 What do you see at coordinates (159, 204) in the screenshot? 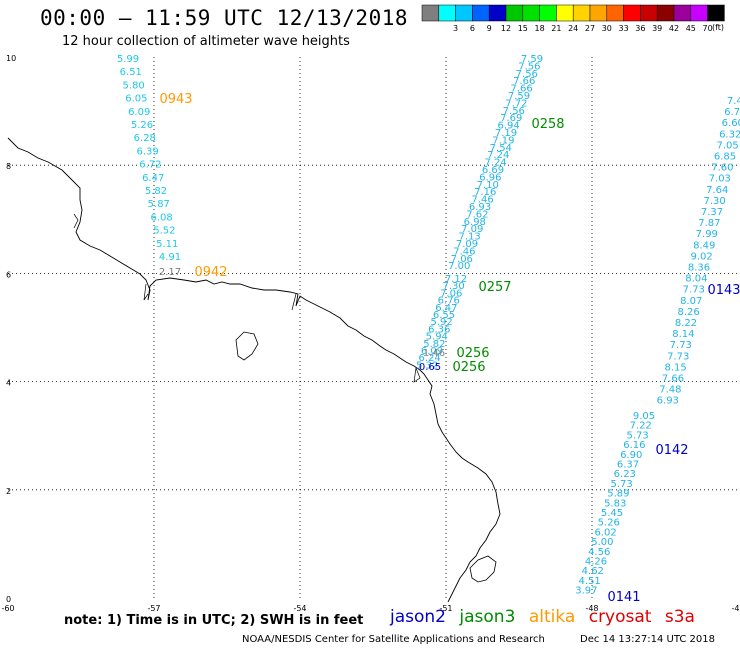
I see `swh-value-altika-0943: 5.87` at bounding box center [159, 204].